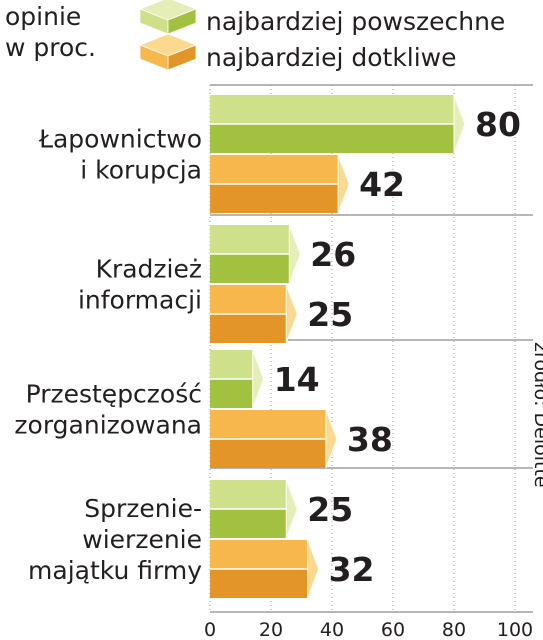  Describe the element at coordinates (142, 539) in the screenshot. I see `category-label: wierzenie` at that location.